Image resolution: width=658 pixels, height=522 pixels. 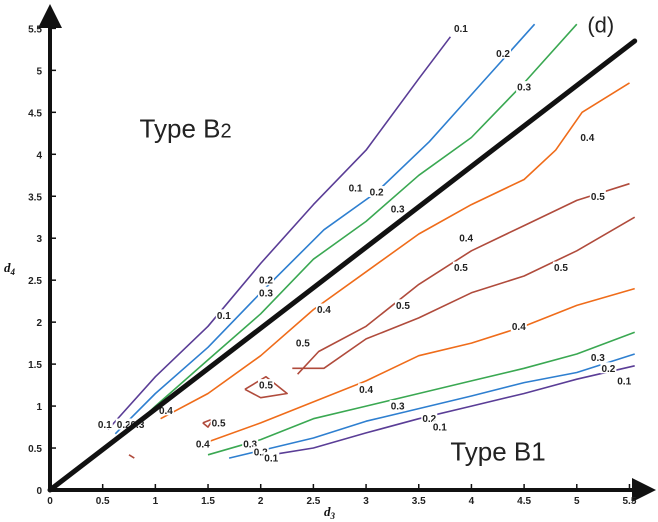 I want to click on y-tick-label: 2, so click(x=39, y=323).